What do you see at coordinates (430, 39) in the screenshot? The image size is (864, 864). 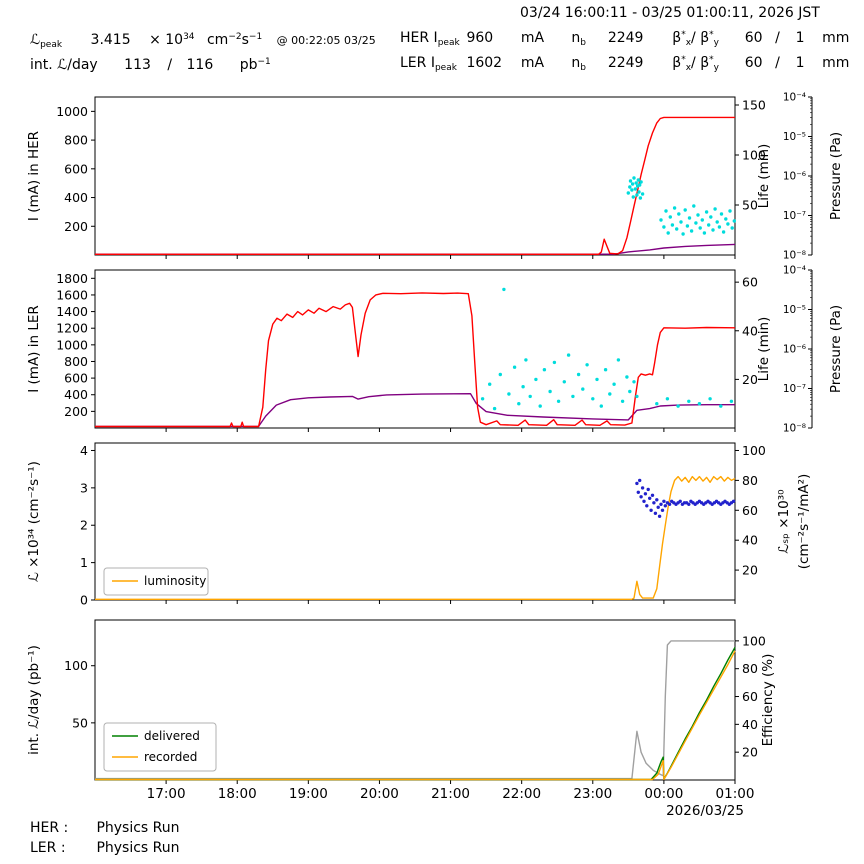 I see `her-ipeak-label: HER Ipeak` at bounding box center [430, 39].